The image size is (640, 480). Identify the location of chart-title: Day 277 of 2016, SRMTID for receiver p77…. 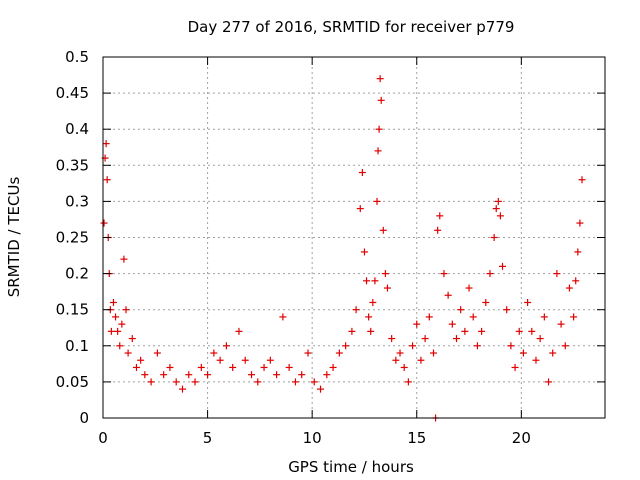
(351, 27).